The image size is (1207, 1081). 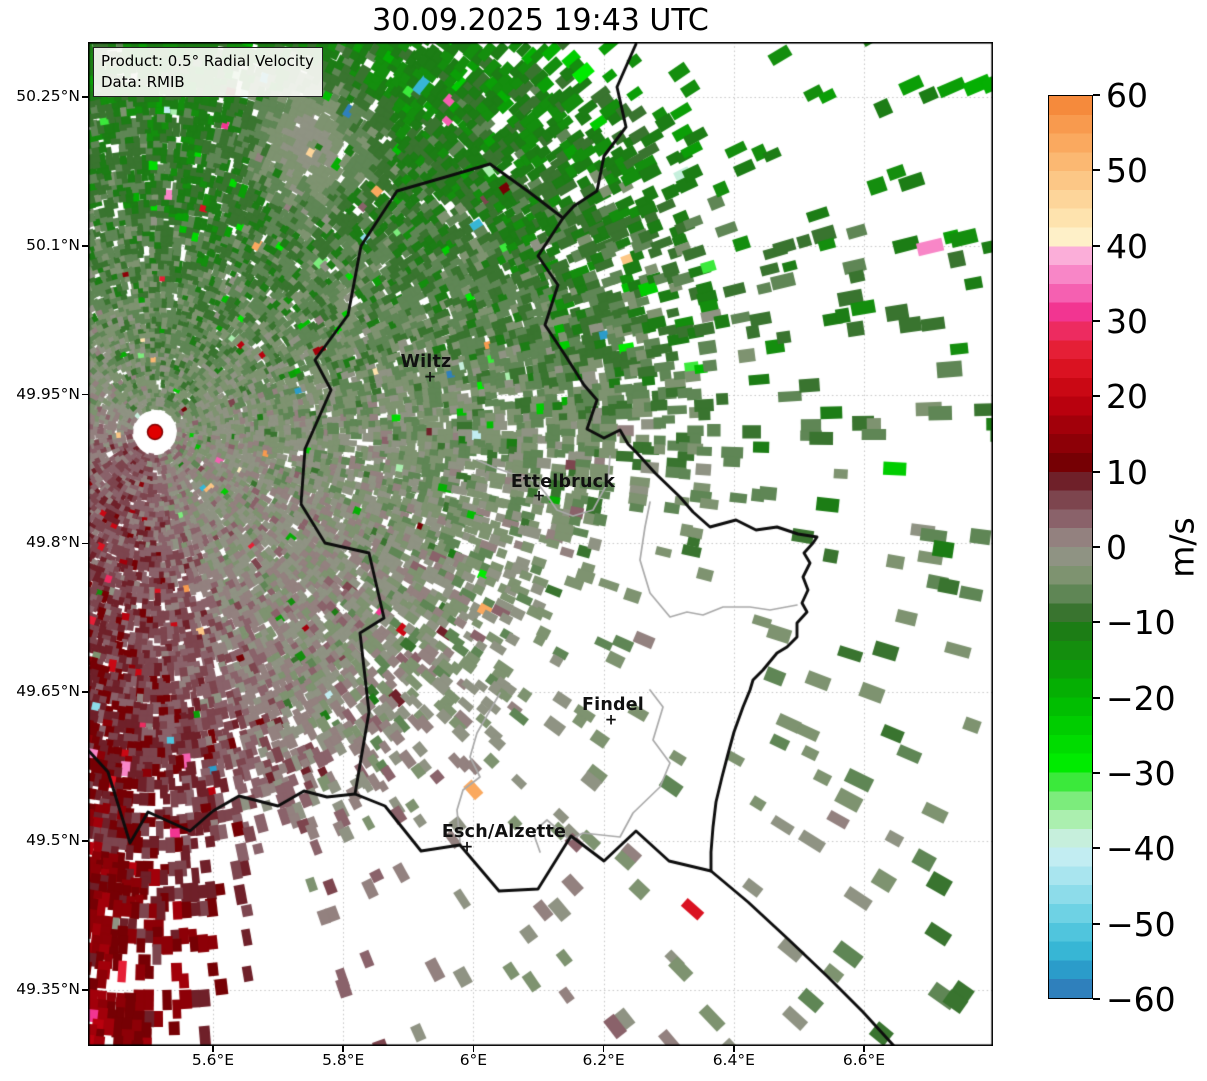 What do you see at coordinates (1127, 246) in the screenshot?
I see `colorbar-tick-label: 40` at bounding box center [1127, 246].